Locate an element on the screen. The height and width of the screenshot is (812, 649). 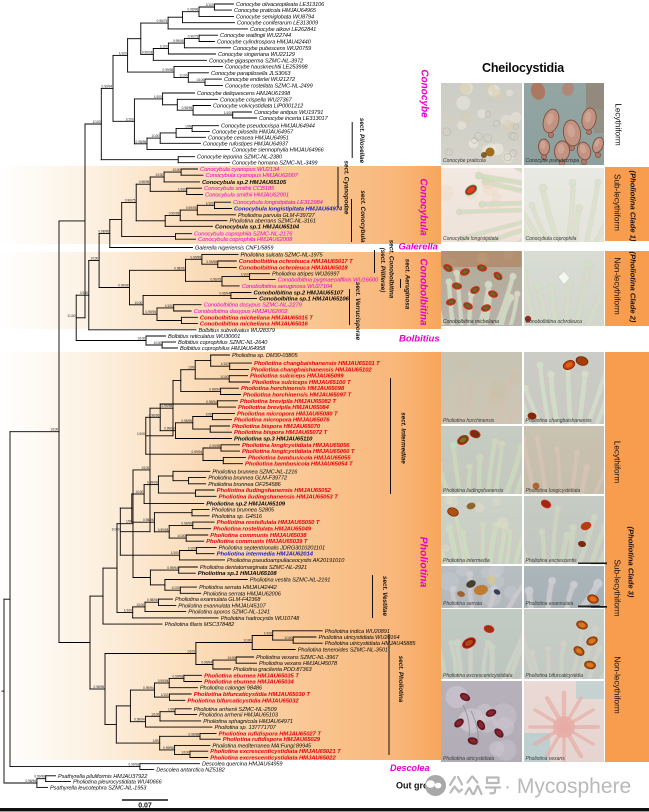
svg-text: Conocybe praticola HMJAU64965 is located at coordinates (275, 11).